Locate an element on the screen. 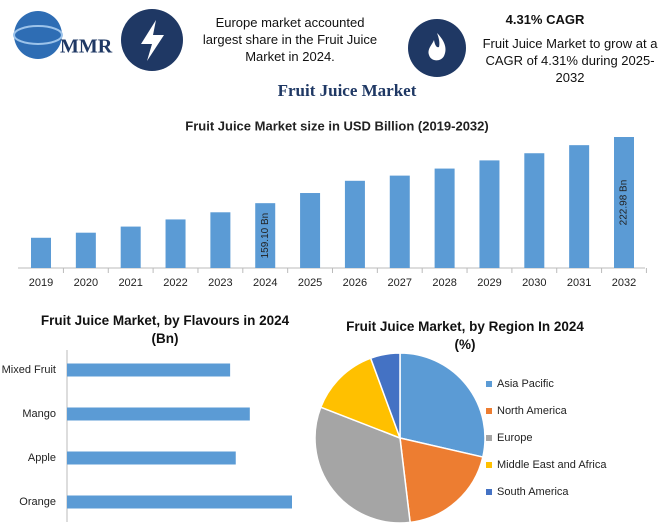  x-tick-label: 2025 is located at coordinates (310, 283).